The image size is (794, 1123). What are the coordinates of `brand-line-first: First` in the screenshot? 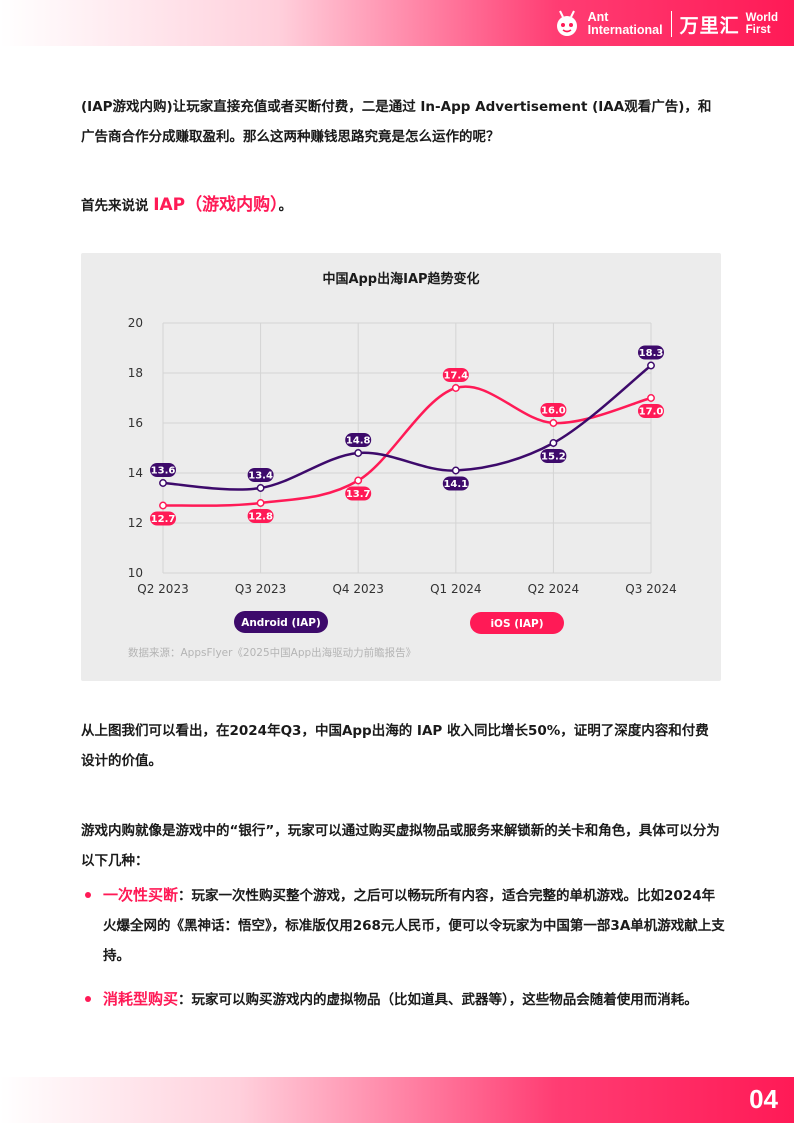 It's located at (758, 30).